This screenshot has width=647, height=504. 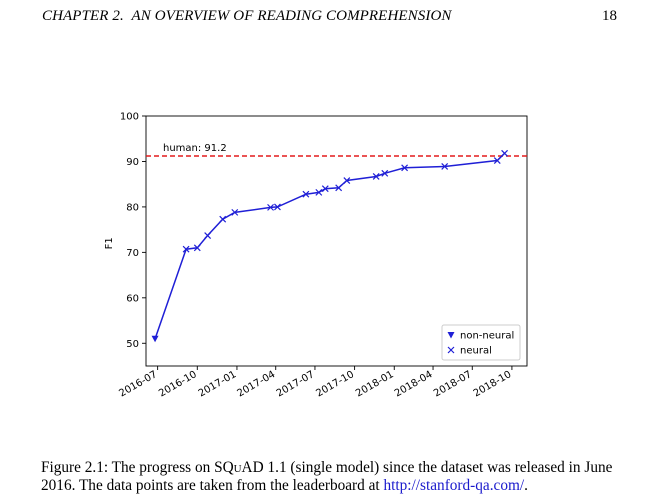 I want to click on x-tick-label: 2016-07, so click(x=138, y=384).